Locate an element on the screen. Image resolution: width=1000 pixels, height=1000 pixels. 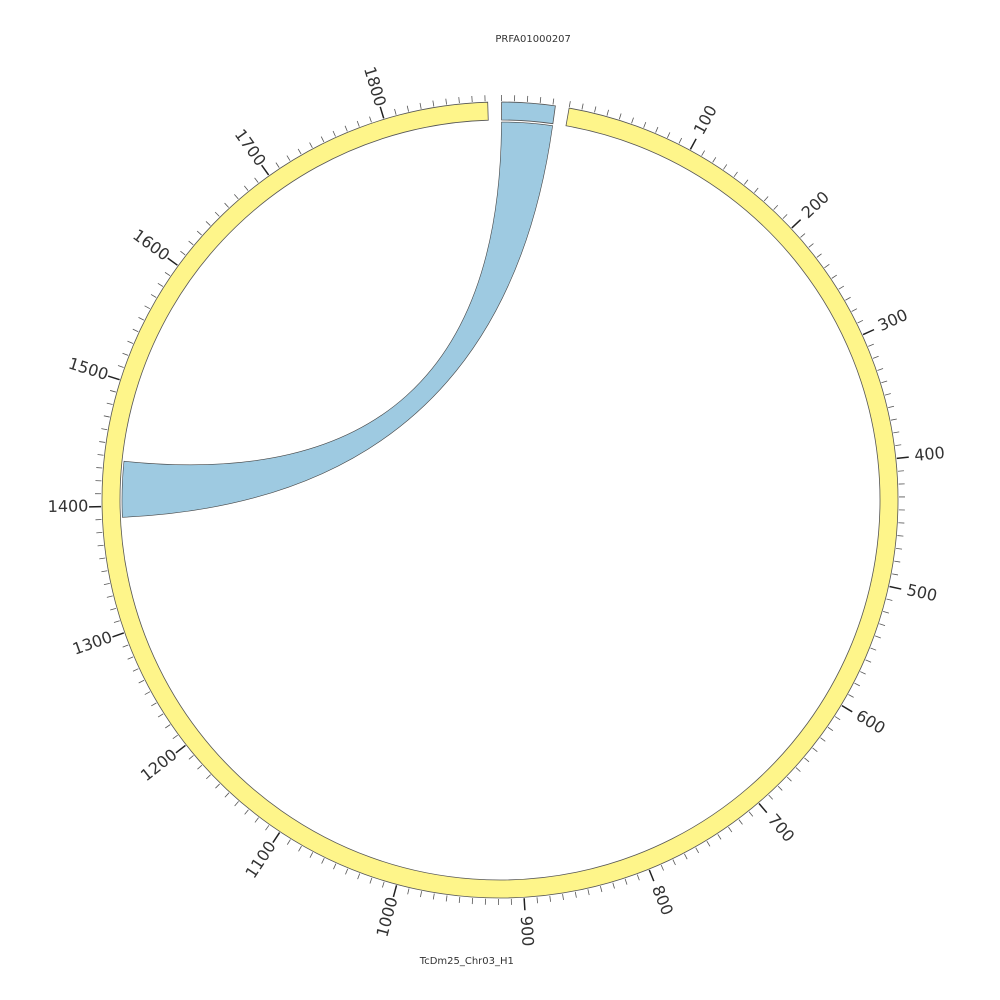
tick-label: 400 is located at coordinates (929, 454).